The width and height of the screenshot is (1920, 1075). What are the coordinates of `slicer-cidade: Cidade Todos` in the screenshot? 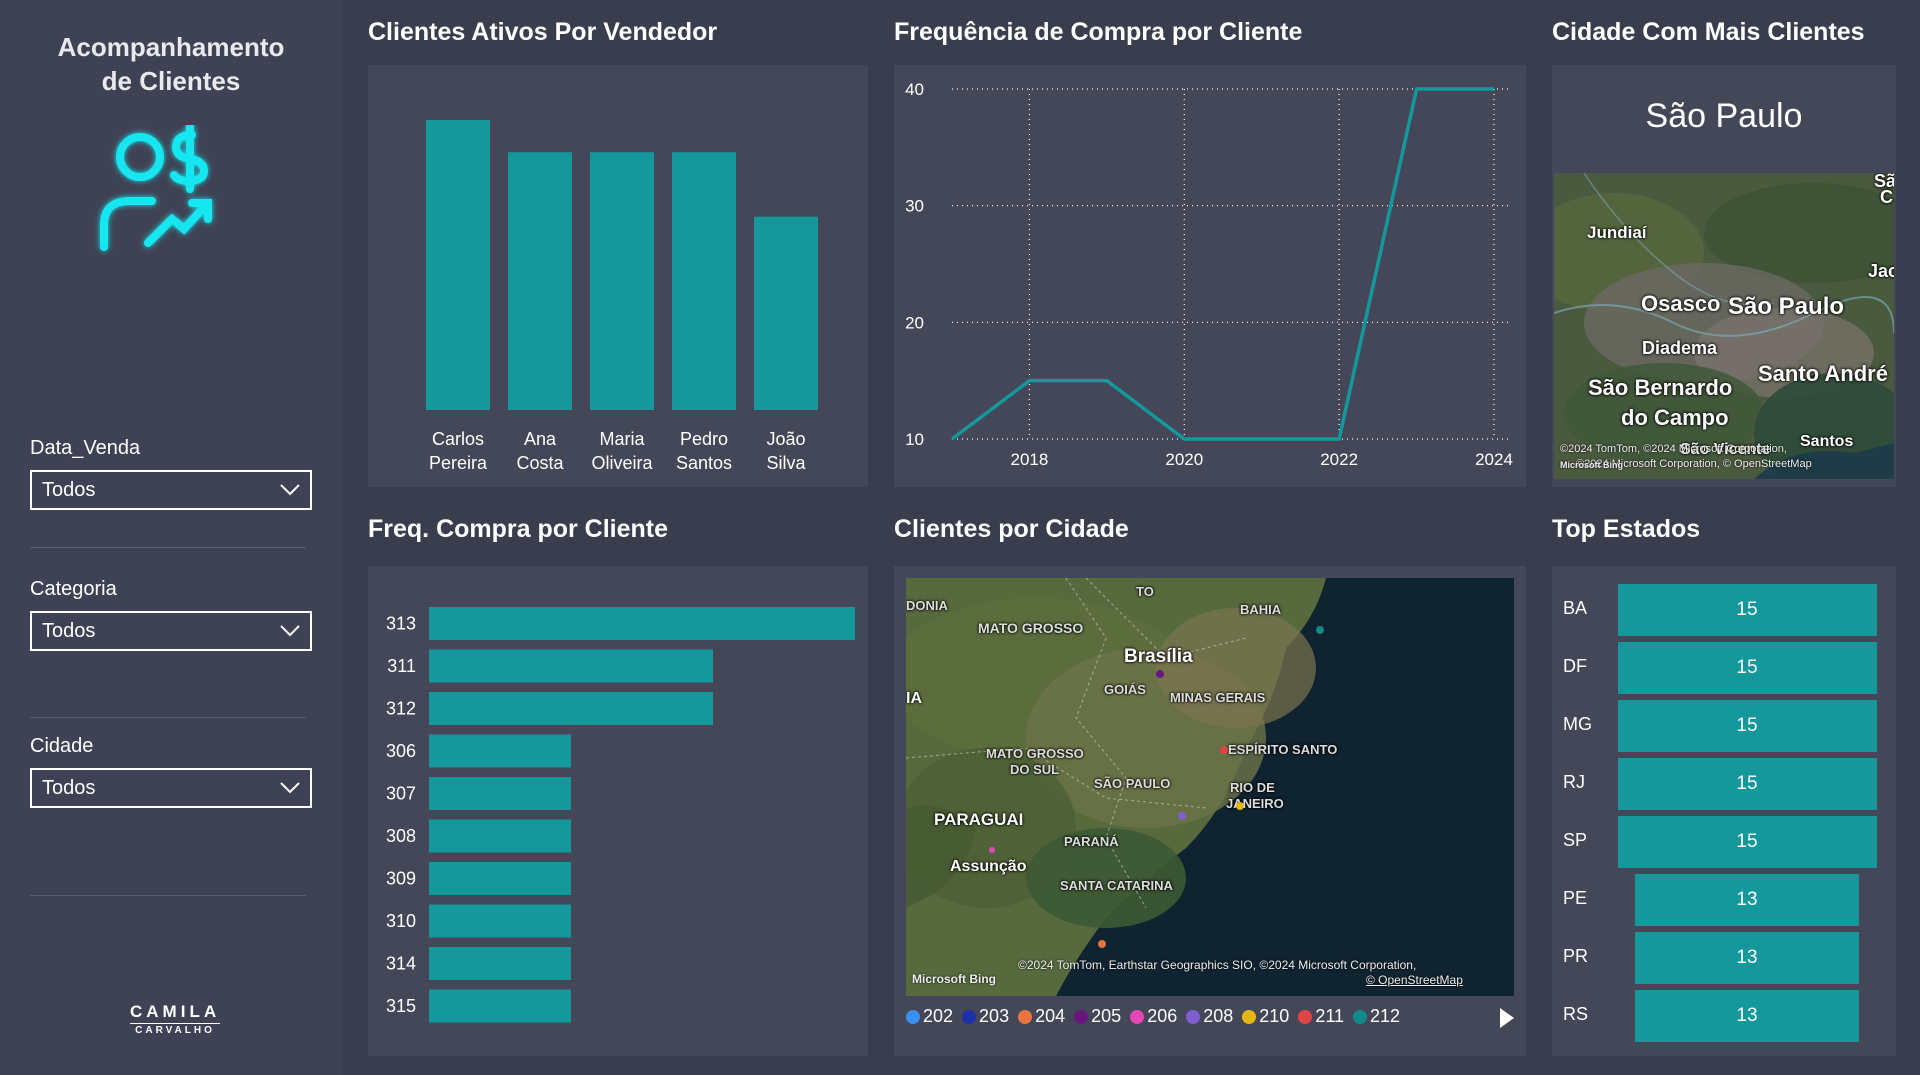 It's located at (171, 771).